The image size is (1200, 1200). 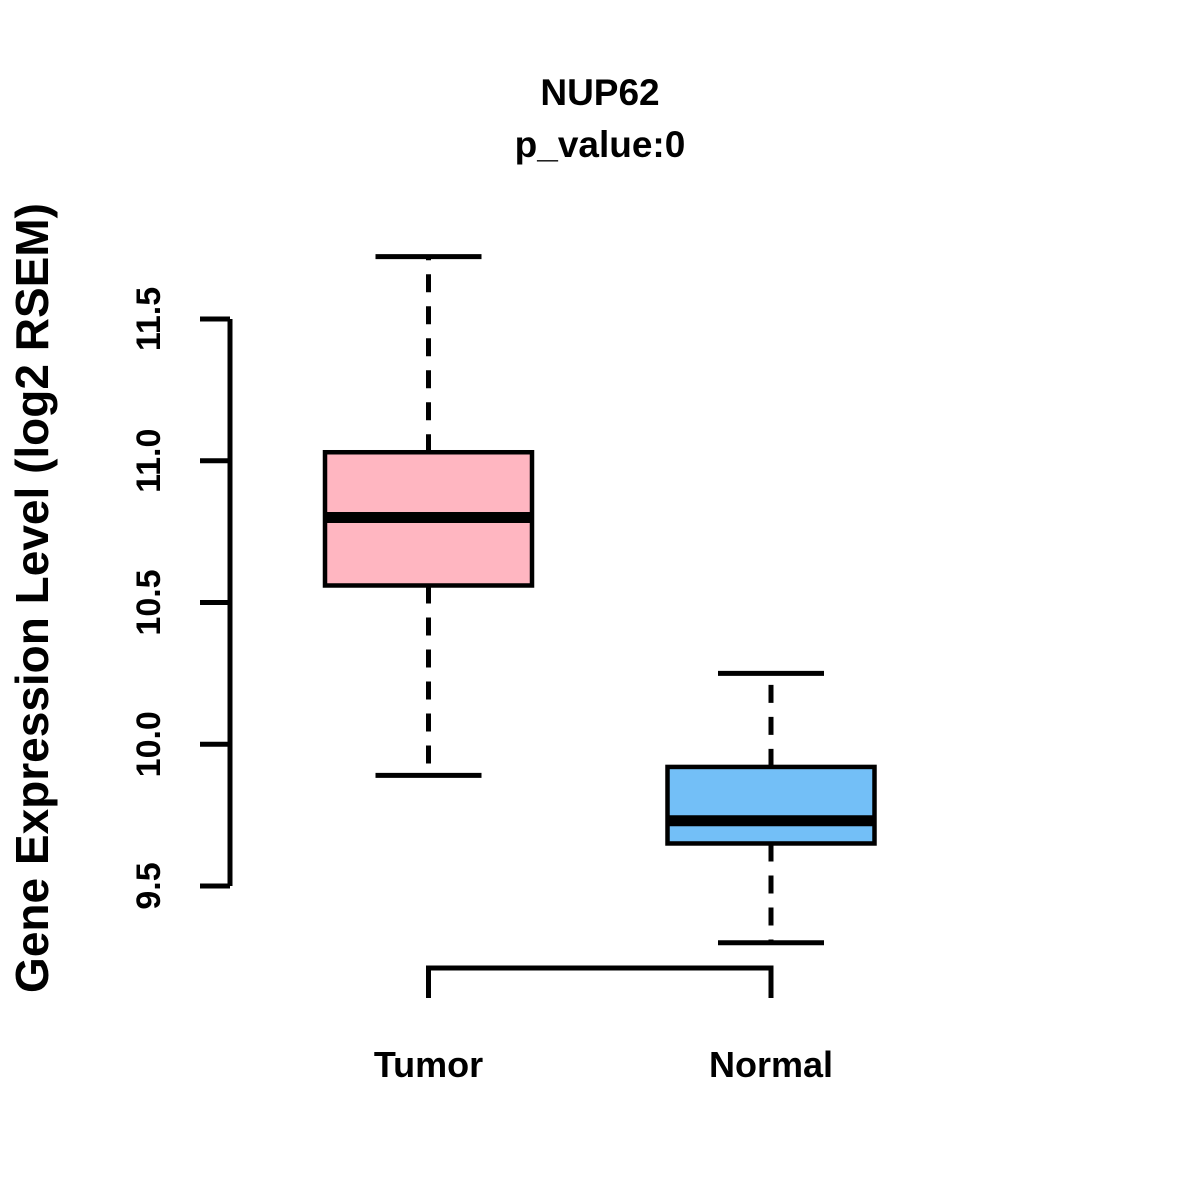 I want to click on x-category-label-normal: Normal, so click(x=771, y=1064).